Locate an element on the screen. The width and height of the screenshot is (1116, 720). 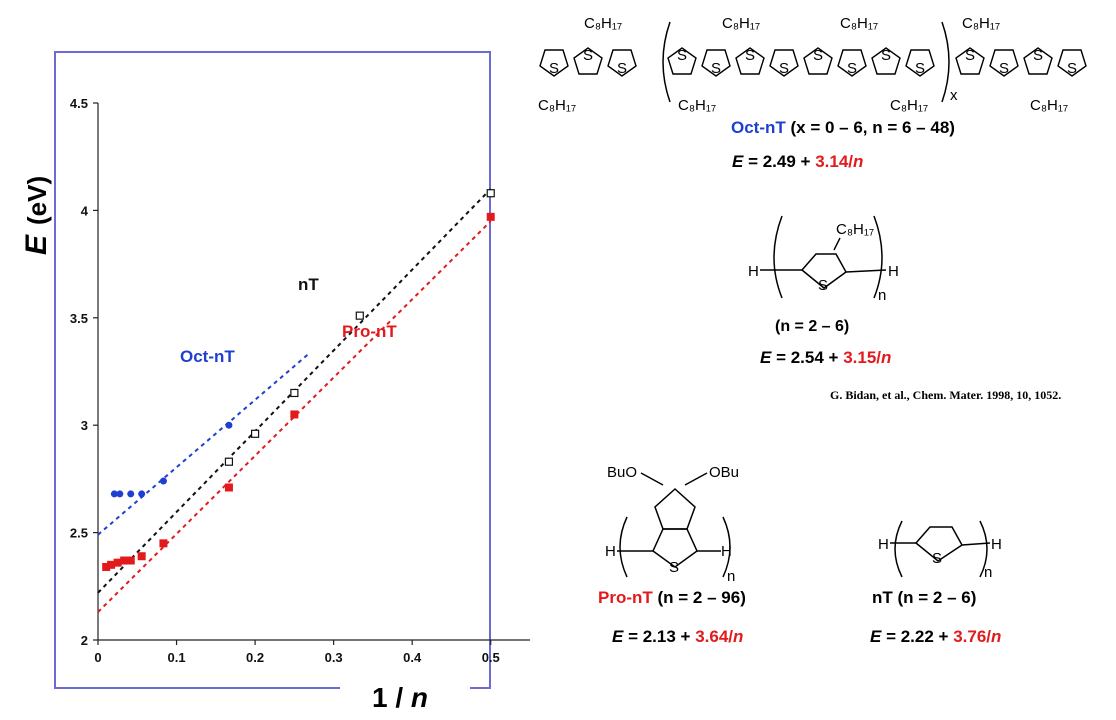
bracket-left is located at coordinates (666, 62).